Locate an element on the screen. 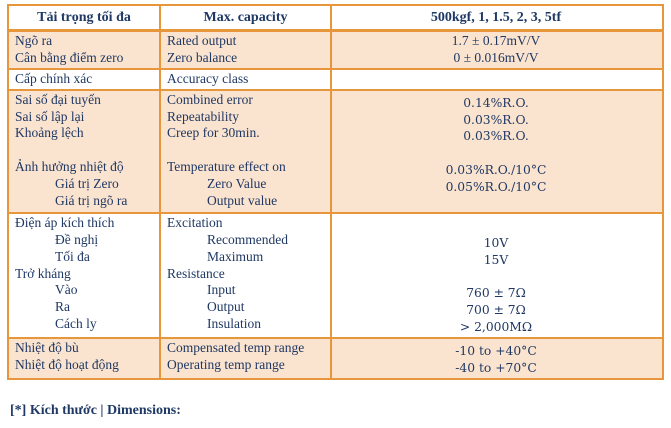  cell-vi: Ngõ ra Cân bằng điểm zero is located at coordinates (85, 50).